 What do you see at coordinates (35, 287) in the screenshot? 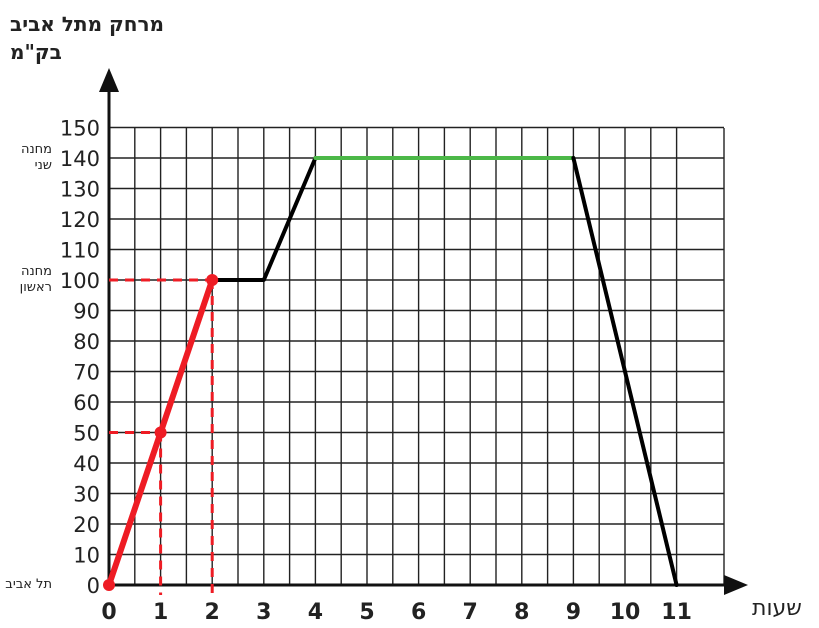
I see `station-label-line: ראשון` at bounding box center [35, 287].